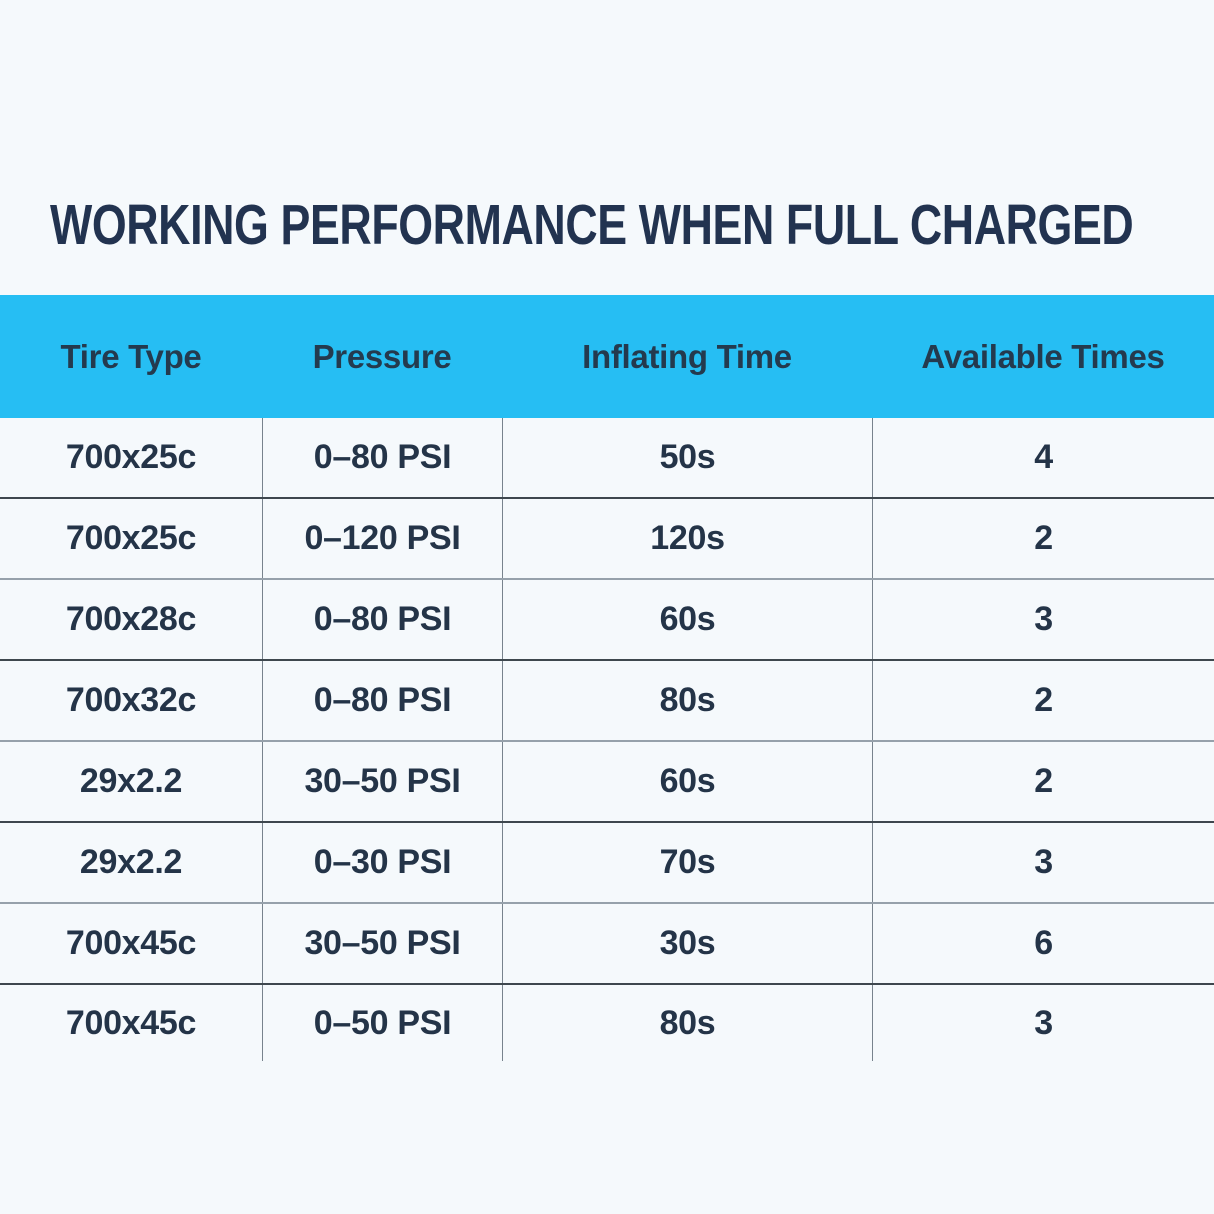 The image size is (1214, 1214). Describe the element at coordinates (687, 356) in the screenshot. I see `column-header-inflating-time: Inflating Time` at that location.